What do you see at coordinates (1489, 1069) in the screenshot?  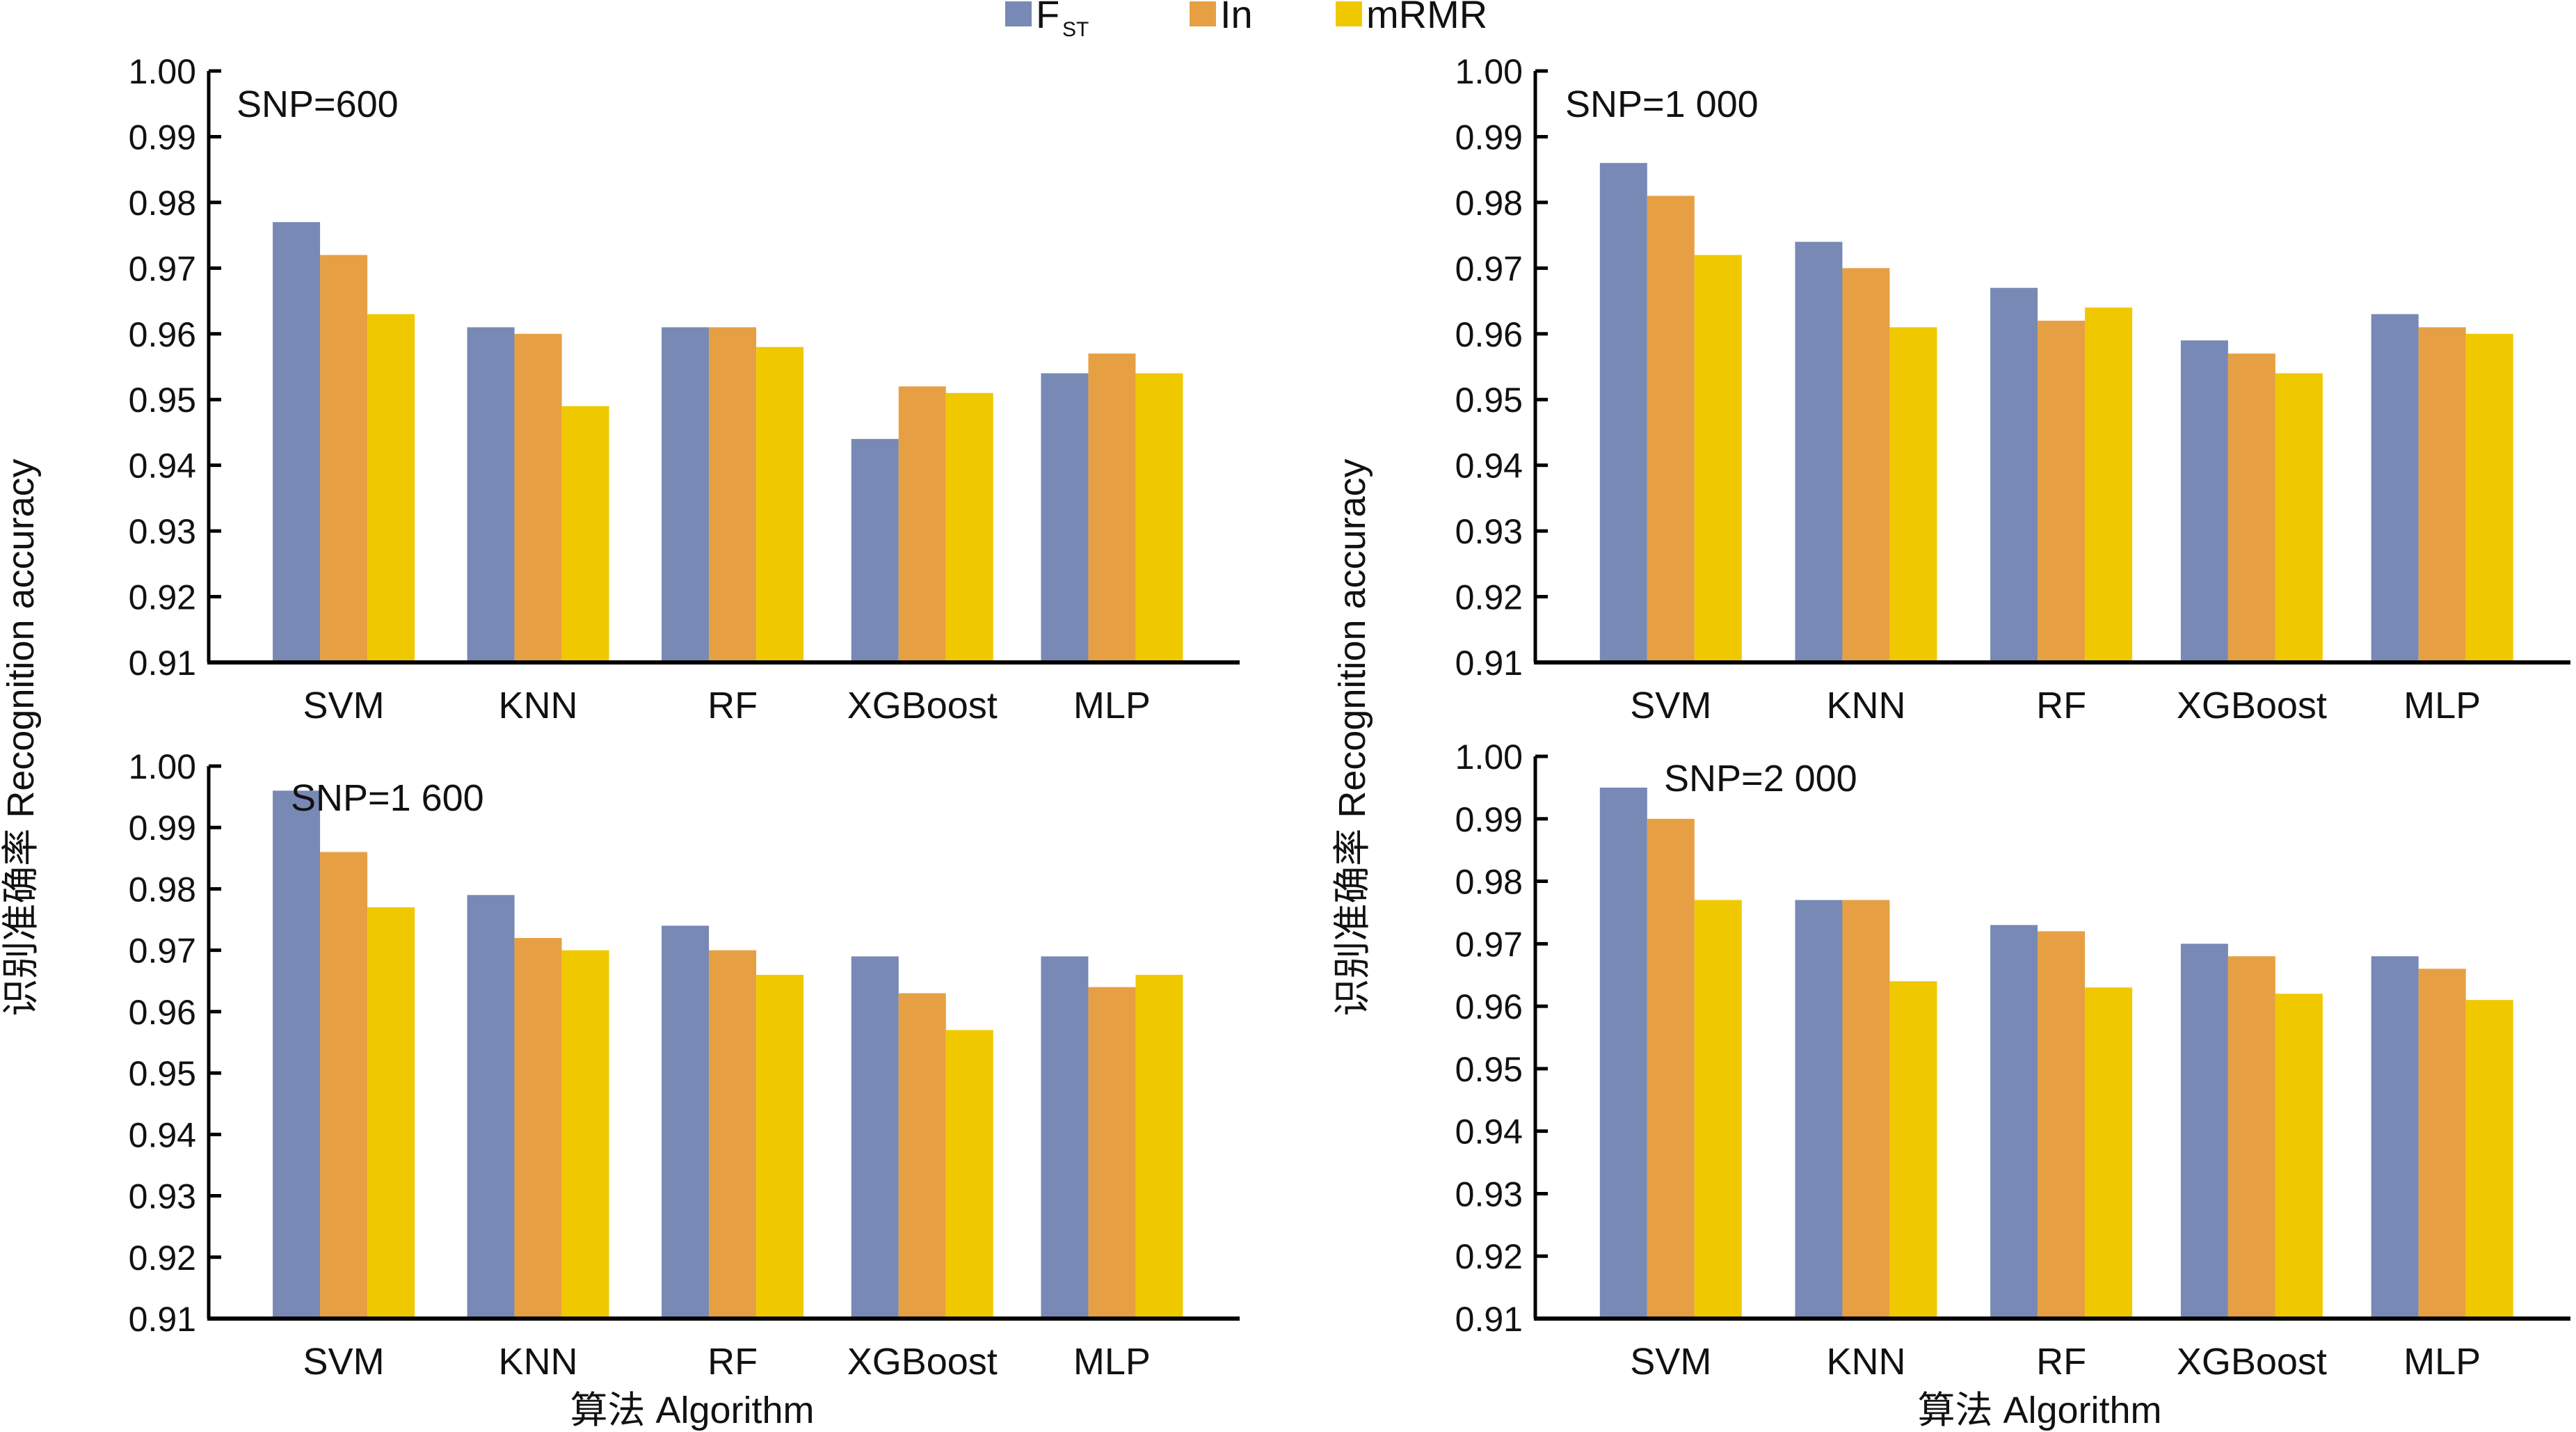 I see `y-tick-label: 0.95` at bounding box center [1489, 1069].